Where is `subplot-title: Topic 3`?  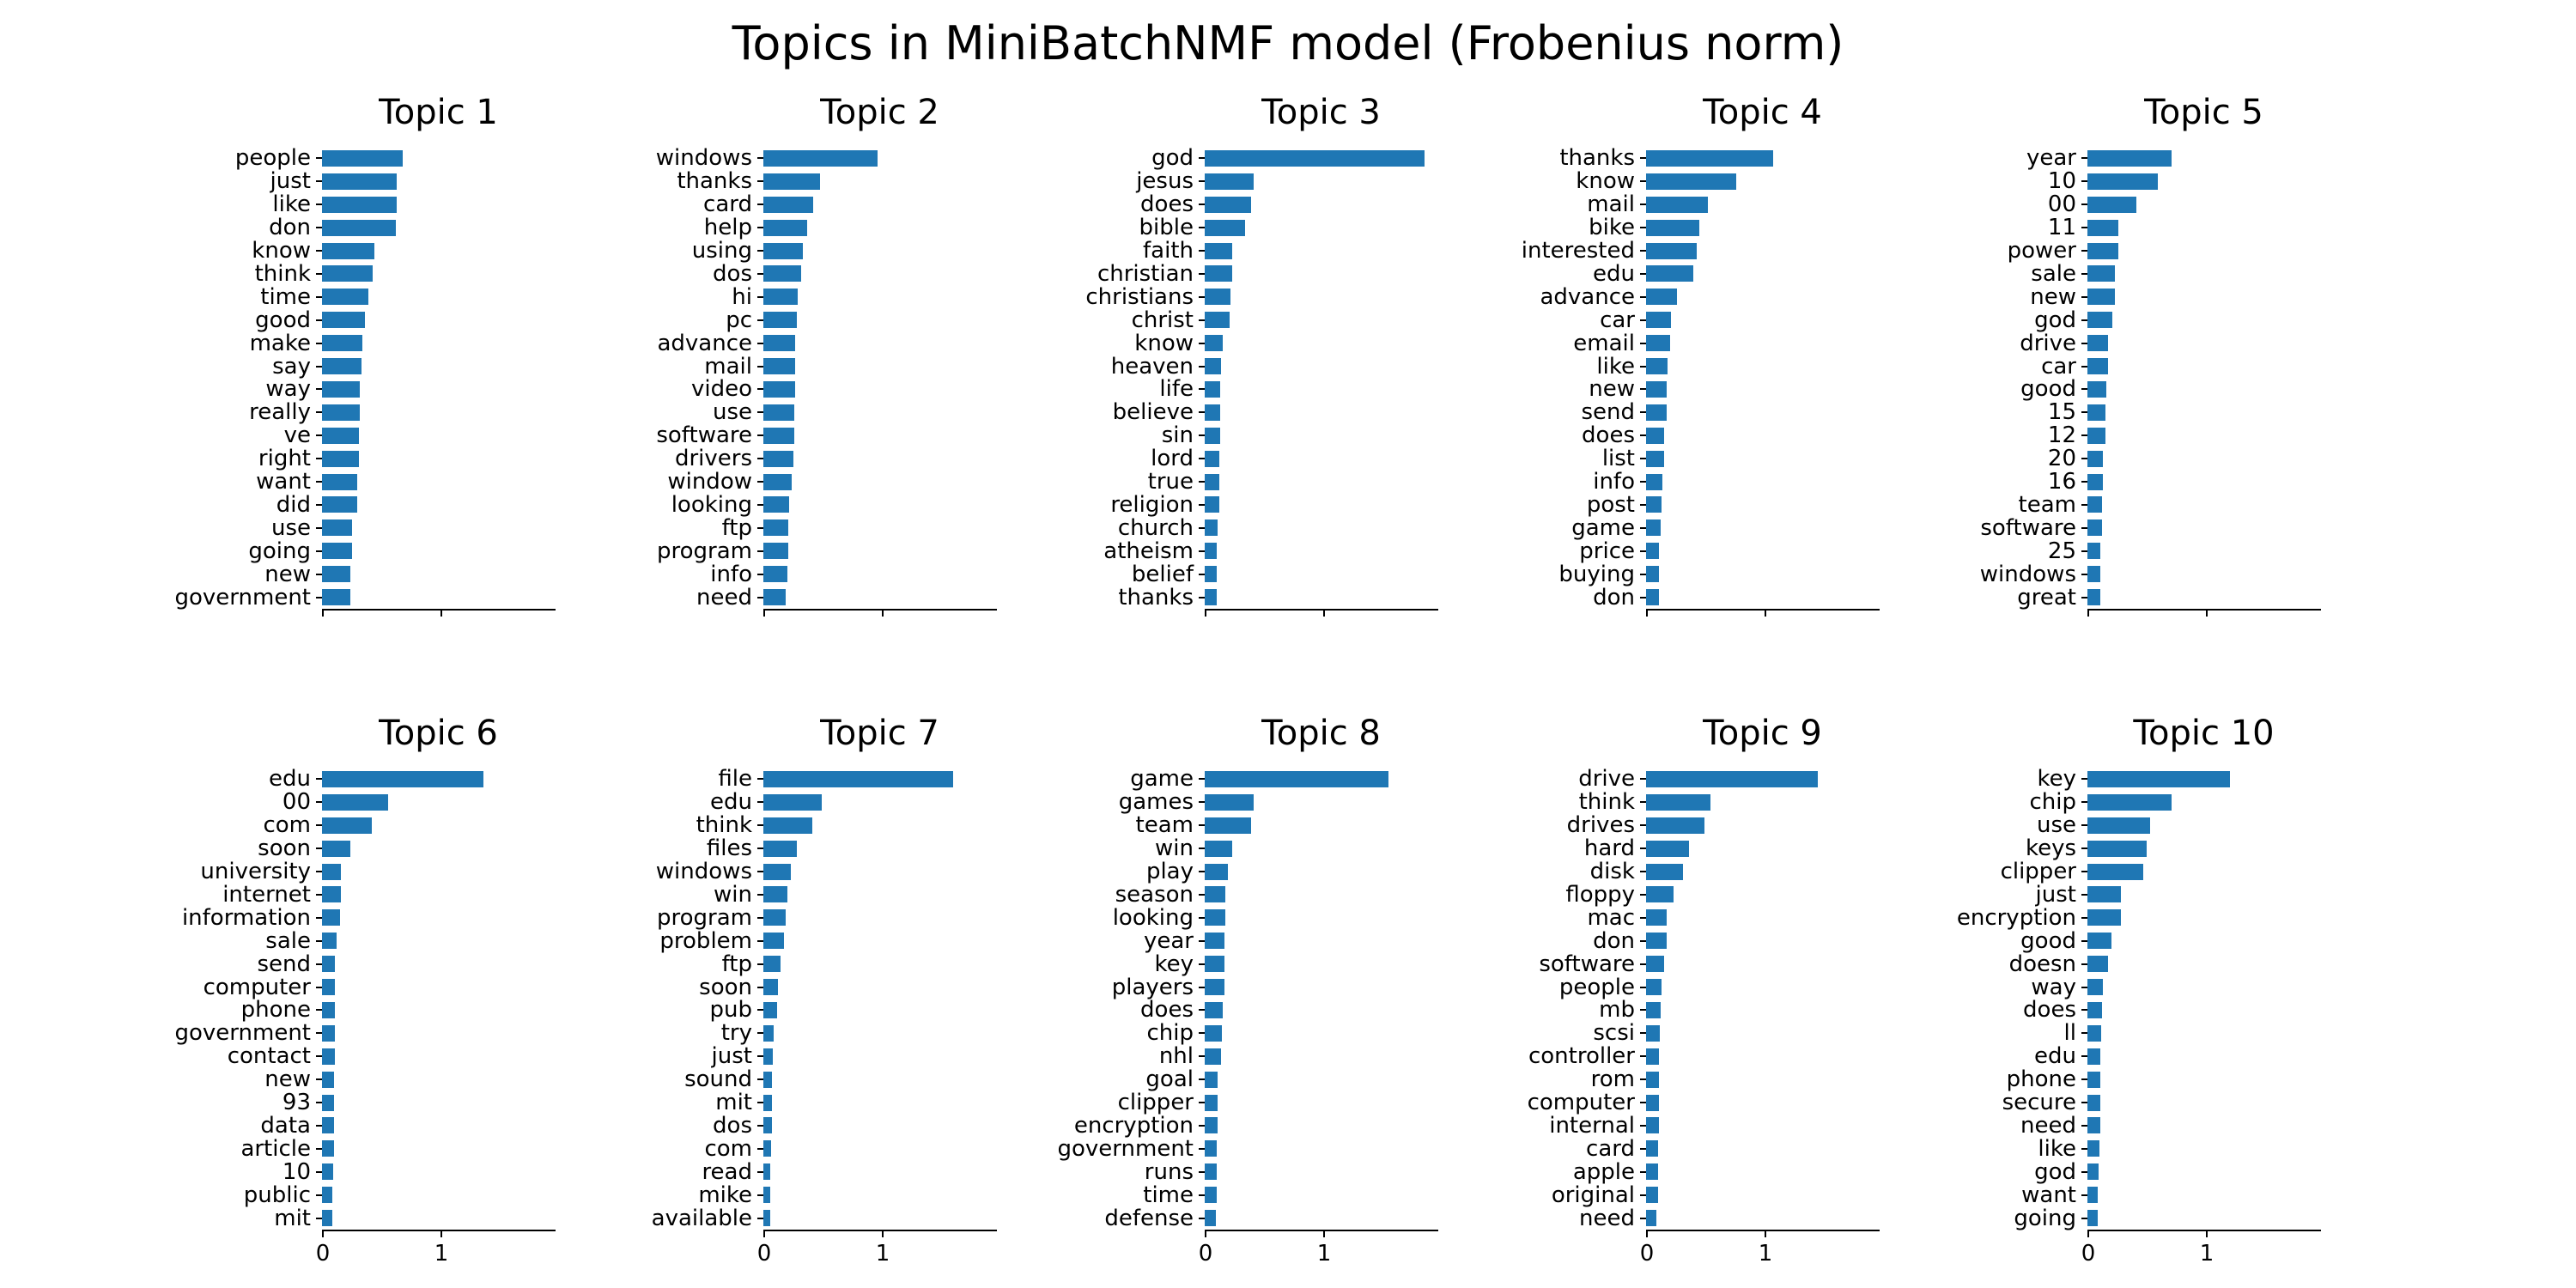
subplot-title: Topic 3 is located at coordinates (1321, 112).